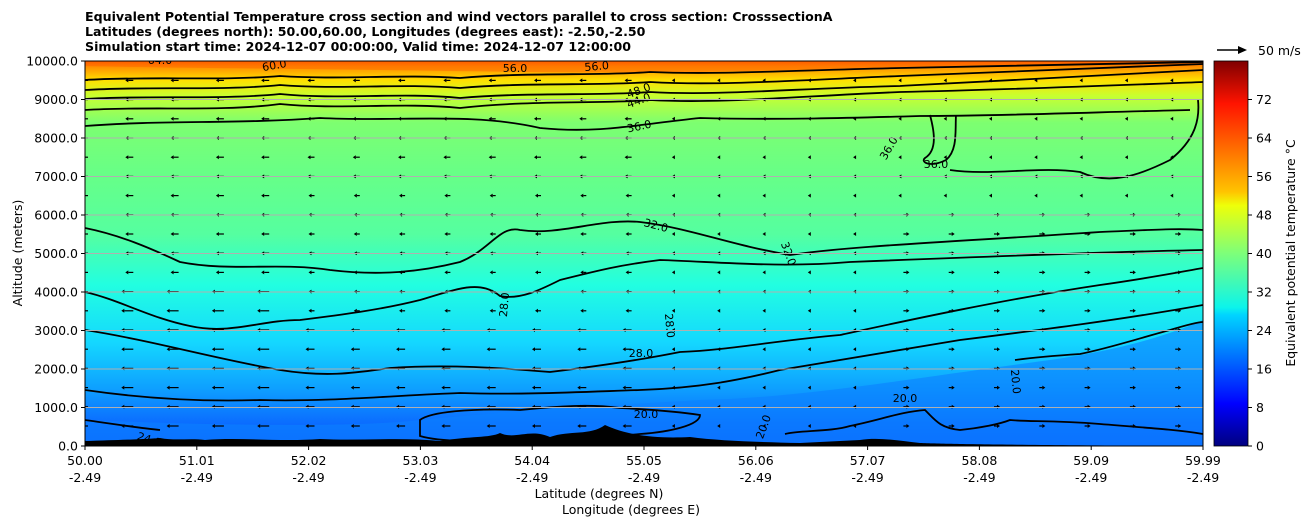 Image resolution: width=1308 pixels, height=526 pixels. Describe the element at coordinates (421, 460) in the screenshot. I see `x-tick-label-latitude: 53.03` at that location.